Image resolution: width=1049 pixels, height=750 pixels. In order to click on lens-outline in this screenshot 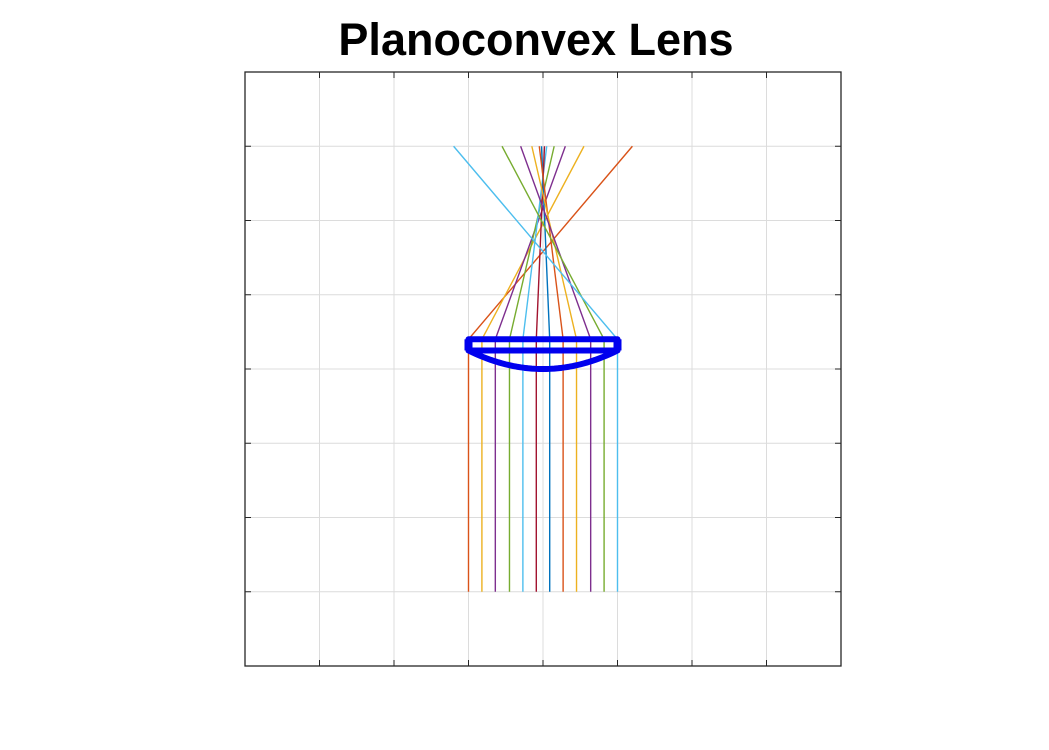, I will do `click(543, 354)`.